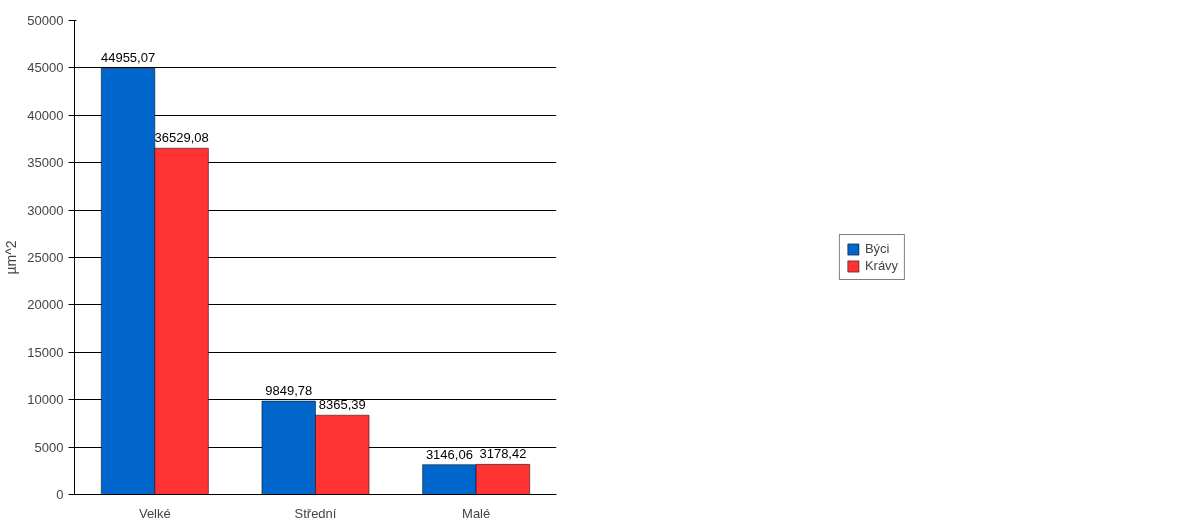  What do you see at coordinates (449, 454) in the screenshot?
I see `data-label: 3146,06` at bounding box center [449, 454].